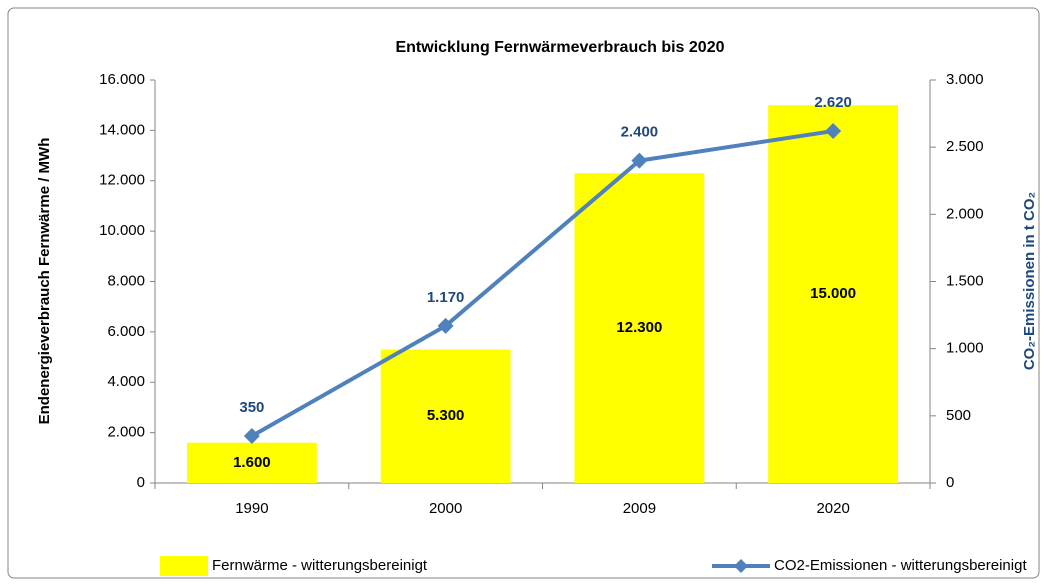  Describe the element at coordinates (833, 102) in the screenshot. I see `line-label: 2.620` at that location.